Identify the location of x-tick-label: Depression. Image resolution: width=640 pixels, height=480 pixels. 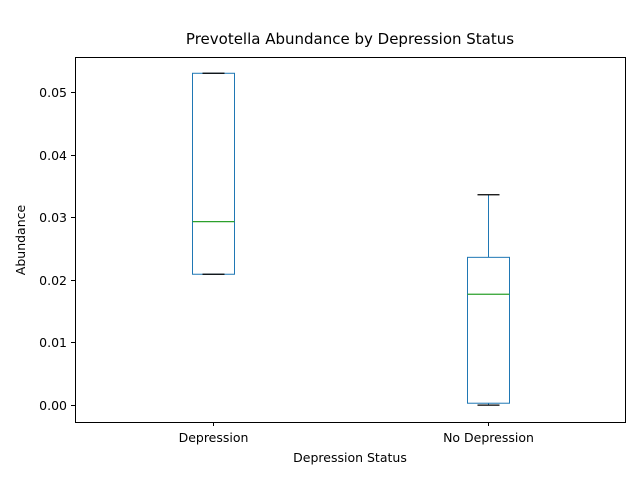
(214, 437).